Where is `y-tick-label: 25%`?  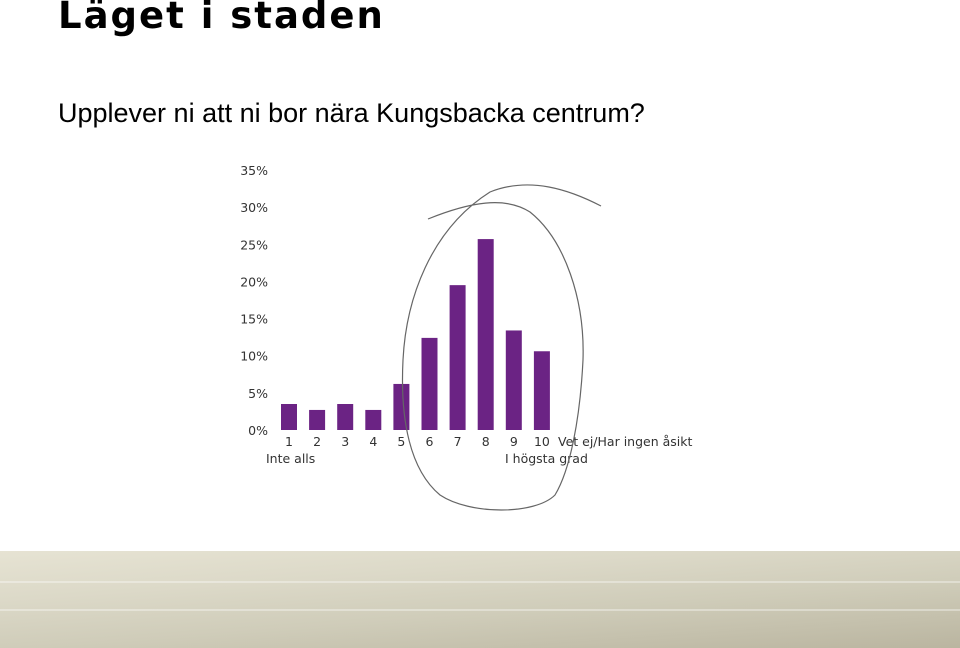
y-tick-label: 25% is located at coordinates (254, 244).